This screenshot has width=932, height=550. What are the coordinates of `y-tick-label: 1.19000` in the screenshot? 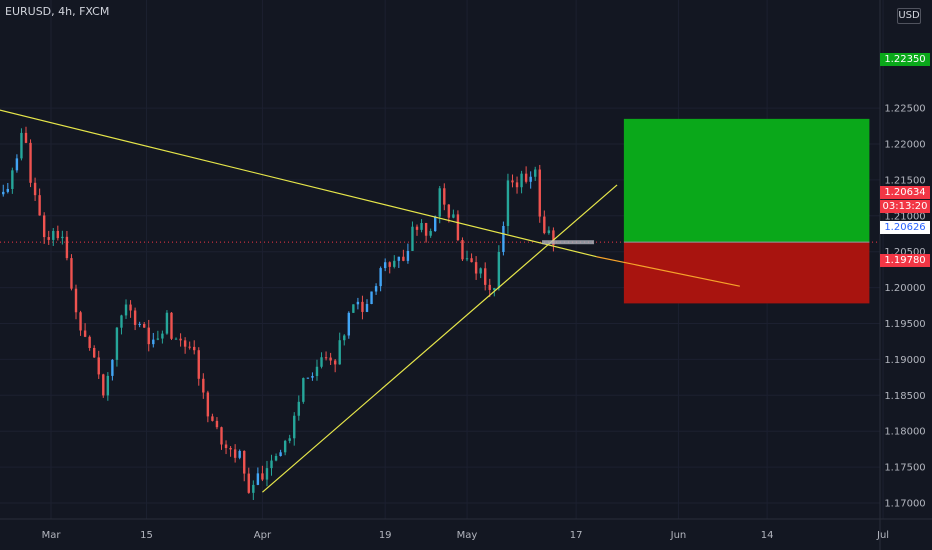 It's located at (904, 360).